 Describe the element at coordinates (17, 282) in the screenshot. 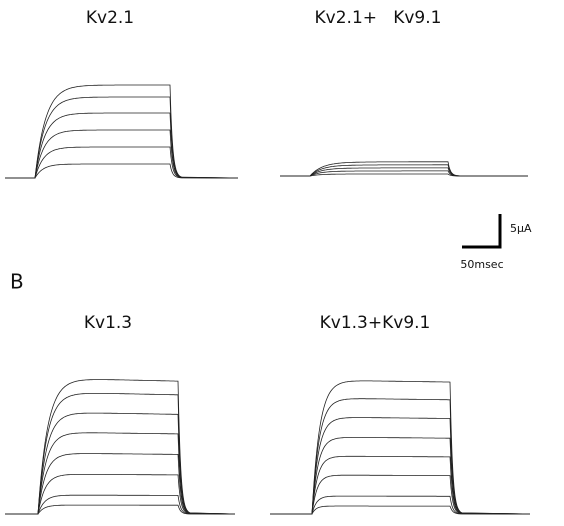

I see `panel-label: B` at that location.